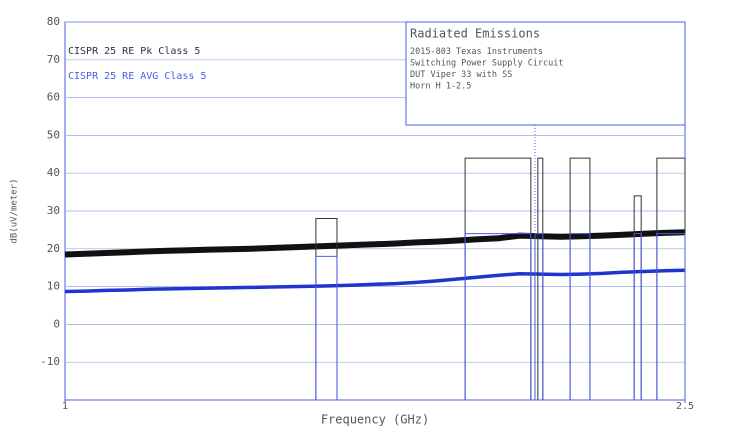  Describe the element at coordinates (461, 75) in the screenshot. I see `info-line: DUT Viper 33 with SS` at that location.